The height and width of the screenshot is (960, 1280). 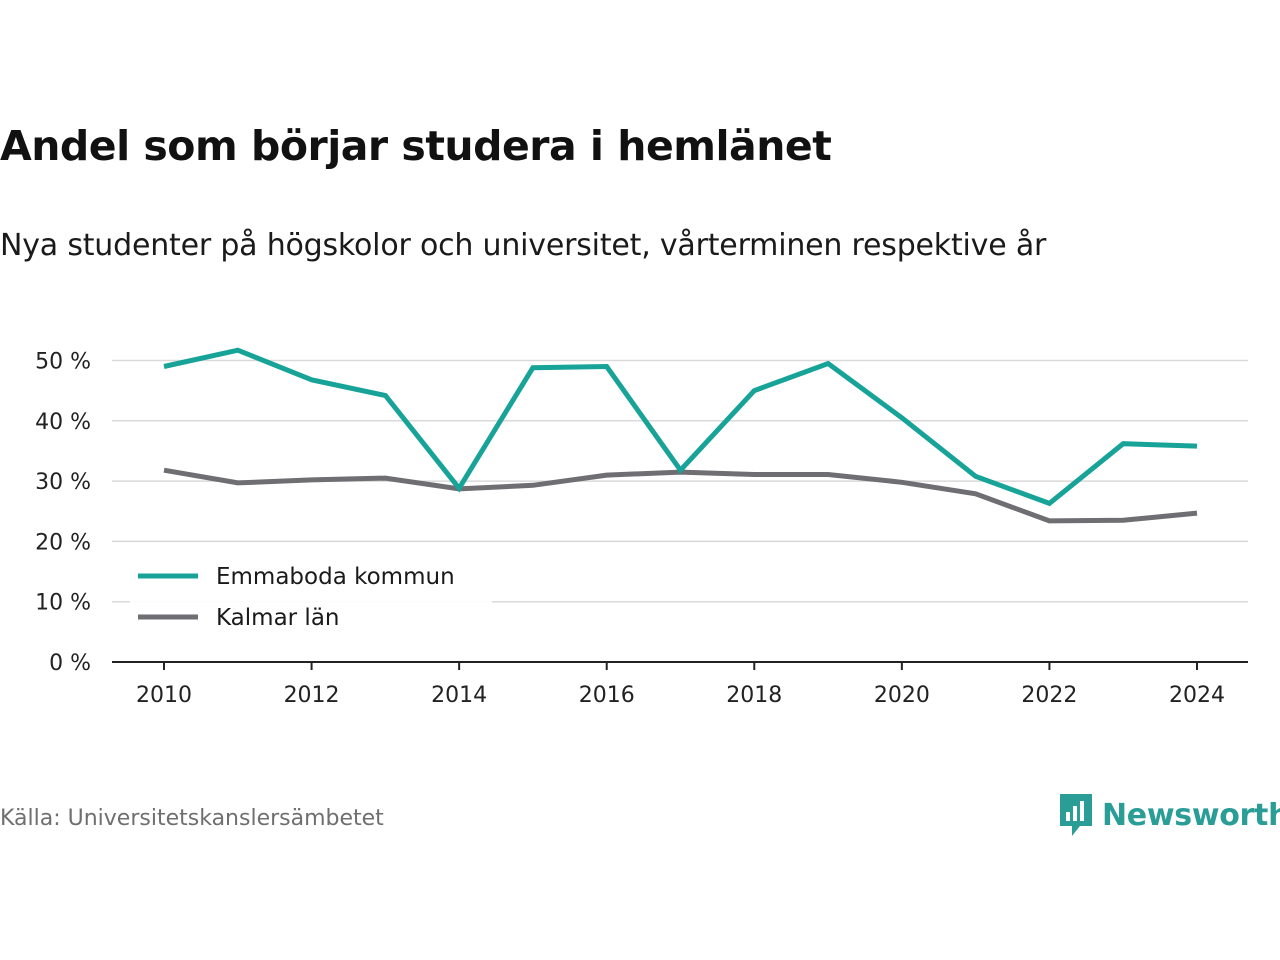 I want to click on chart-title: Andel som börjar studera i hemlänet, so click(x=416, y=146).